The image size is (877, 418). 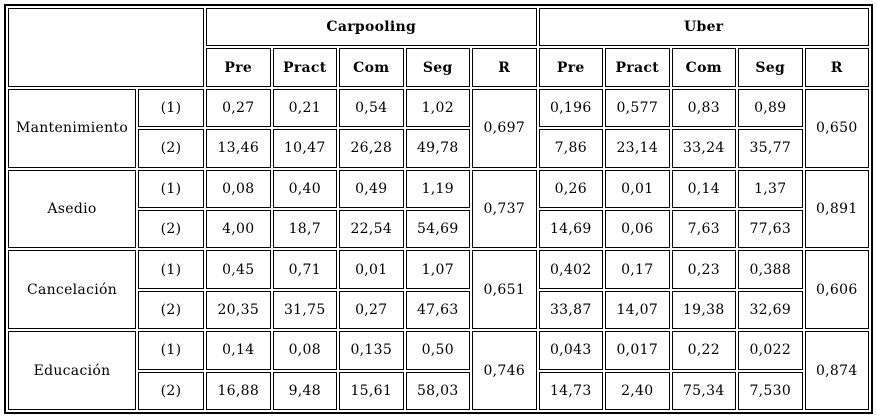 What do you see at coordinates (371, 229) in the screenshot?
I see `value-cell: 22,54` at bounding box center [371, 229].